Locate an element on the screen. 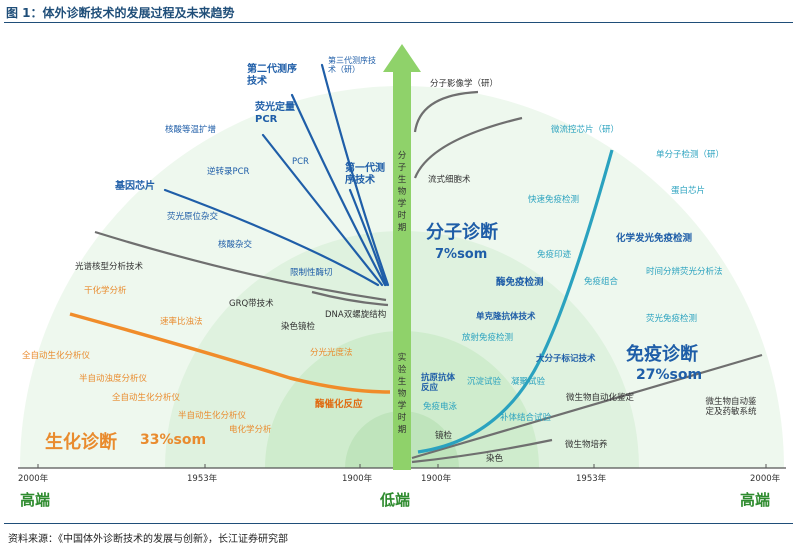  label-dye: 染色 is located at coordinates (495, 459).